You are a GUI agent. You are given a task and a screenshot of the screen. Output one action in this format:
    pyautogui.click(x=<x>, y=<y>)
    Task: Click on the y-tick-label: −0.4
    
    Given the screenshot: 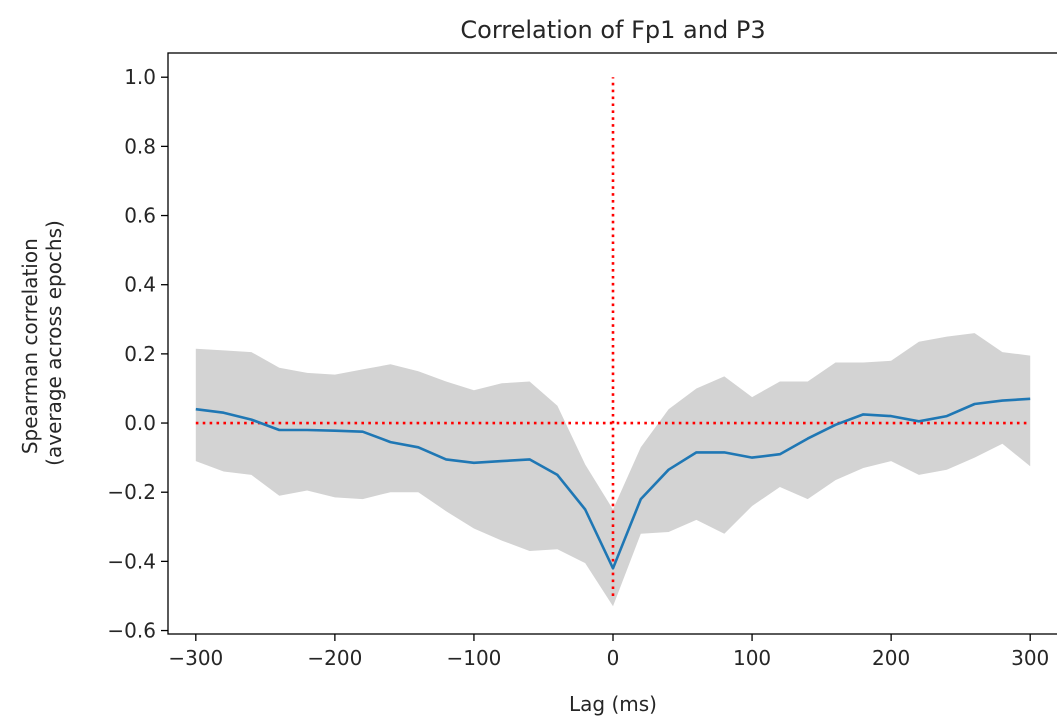 What is the action you would take?
    pyautogui.click(x=131, y=561)
    